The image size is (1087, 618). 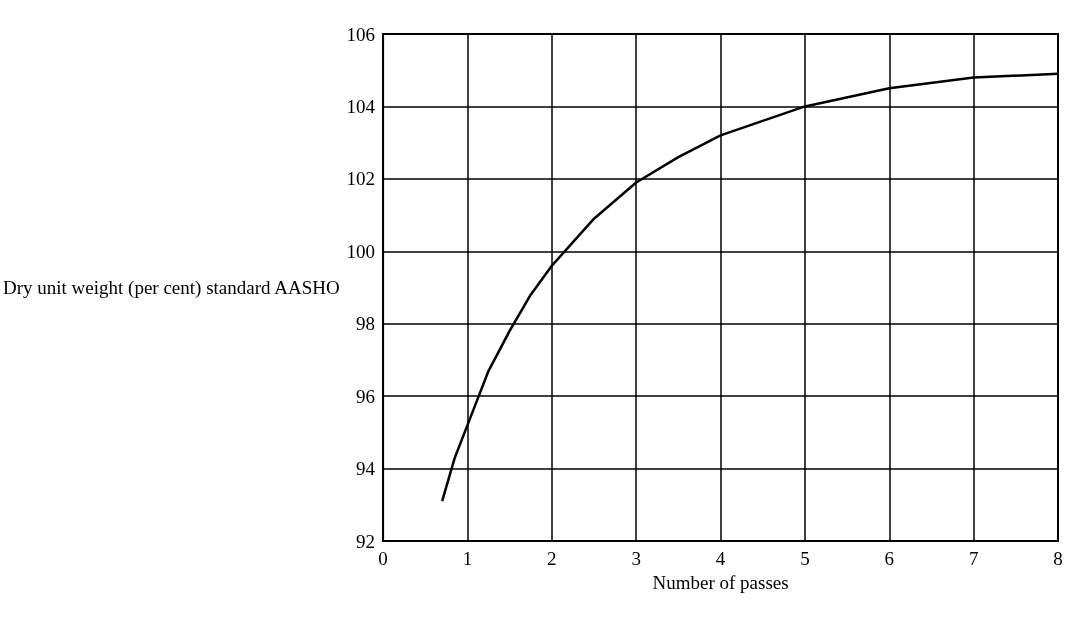 What do you see at coordinates (361, 34) in the screenshot?
I see `y-tick-label: 106` at bounding box center [361, 34].